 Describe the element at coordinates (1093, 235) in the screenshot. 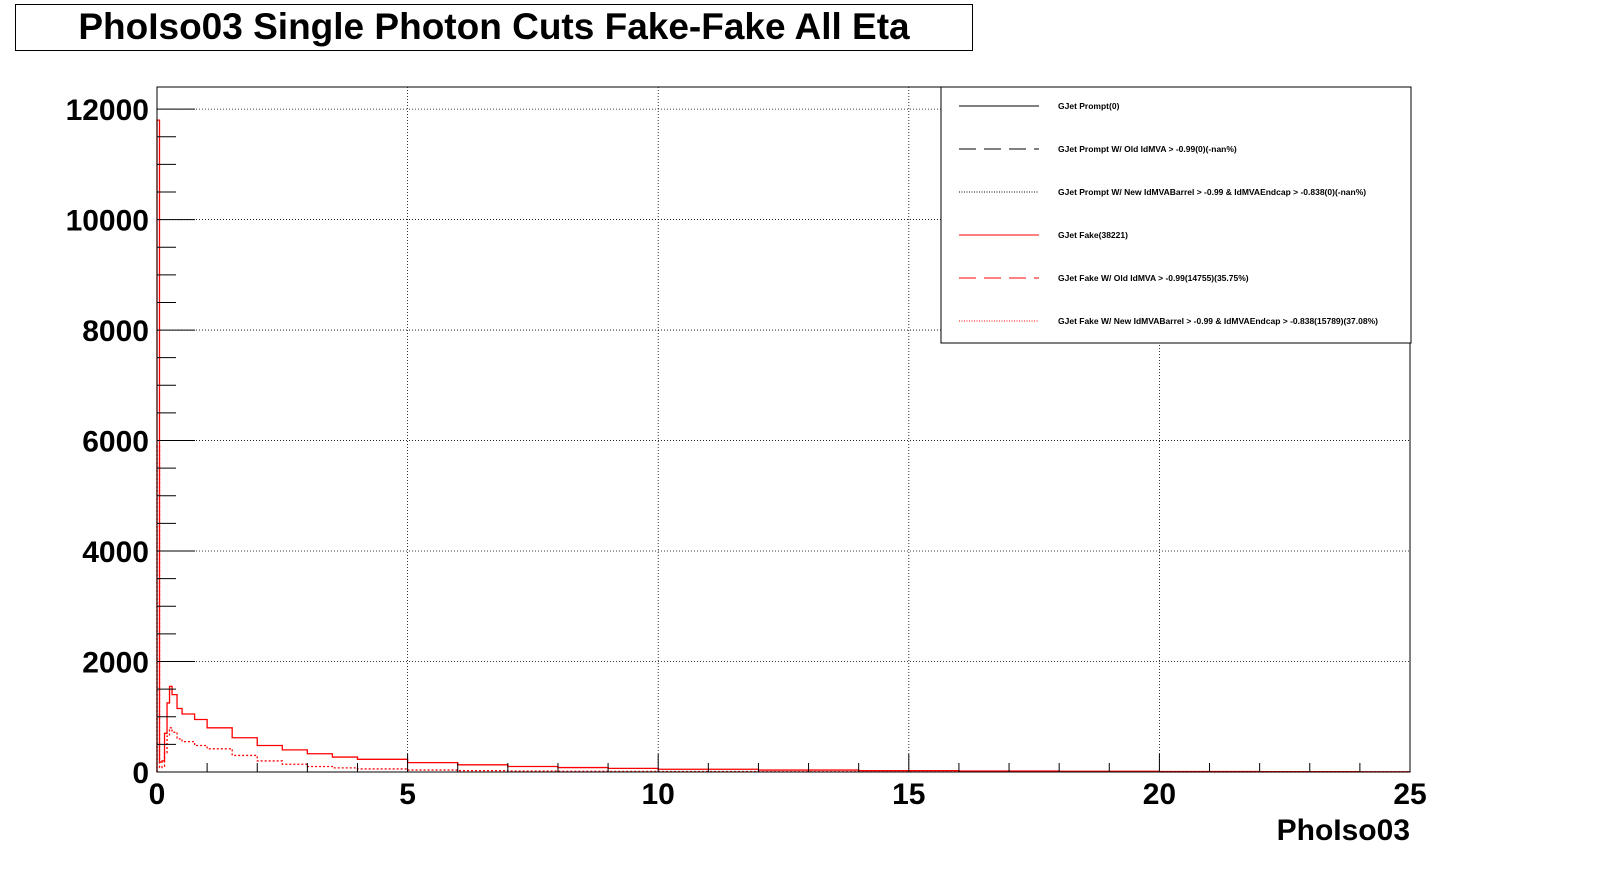

I see `legend-label: GJet Fake(38221)` at that location.